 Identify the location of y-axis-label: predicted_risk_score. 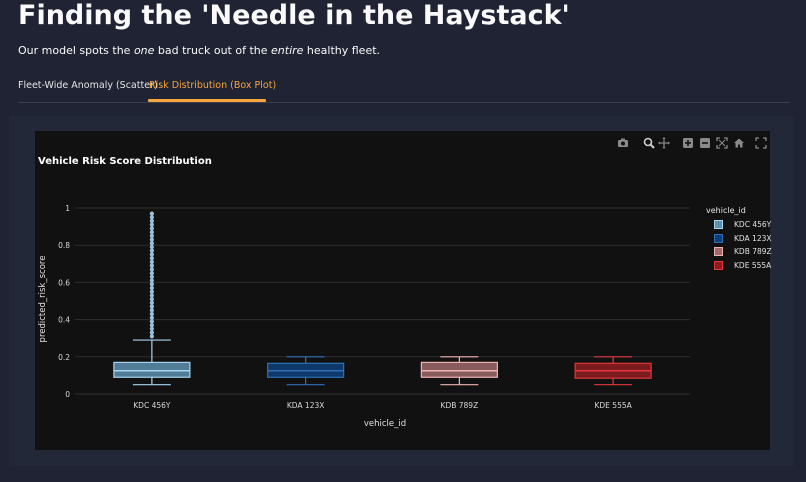
(43, 299).